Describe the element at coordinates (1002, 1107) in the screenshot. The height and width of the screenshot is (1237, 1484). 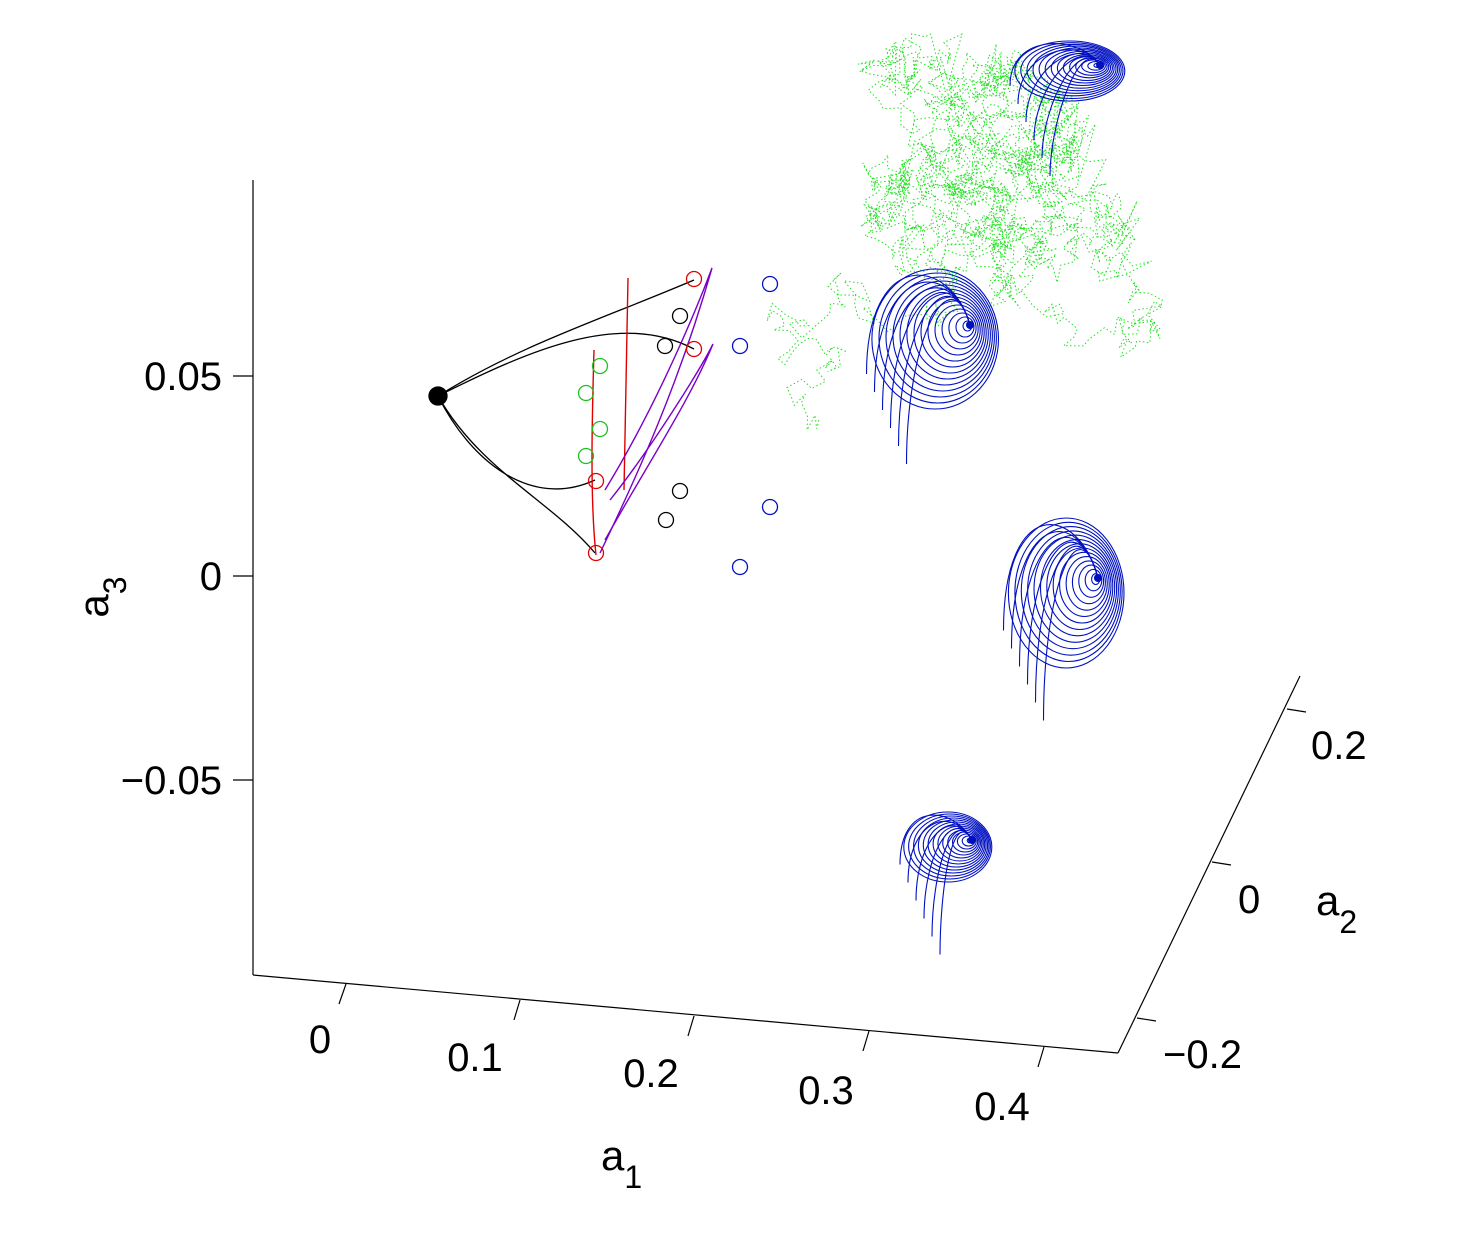
I see `x-tick-label: 0.4` at that location.